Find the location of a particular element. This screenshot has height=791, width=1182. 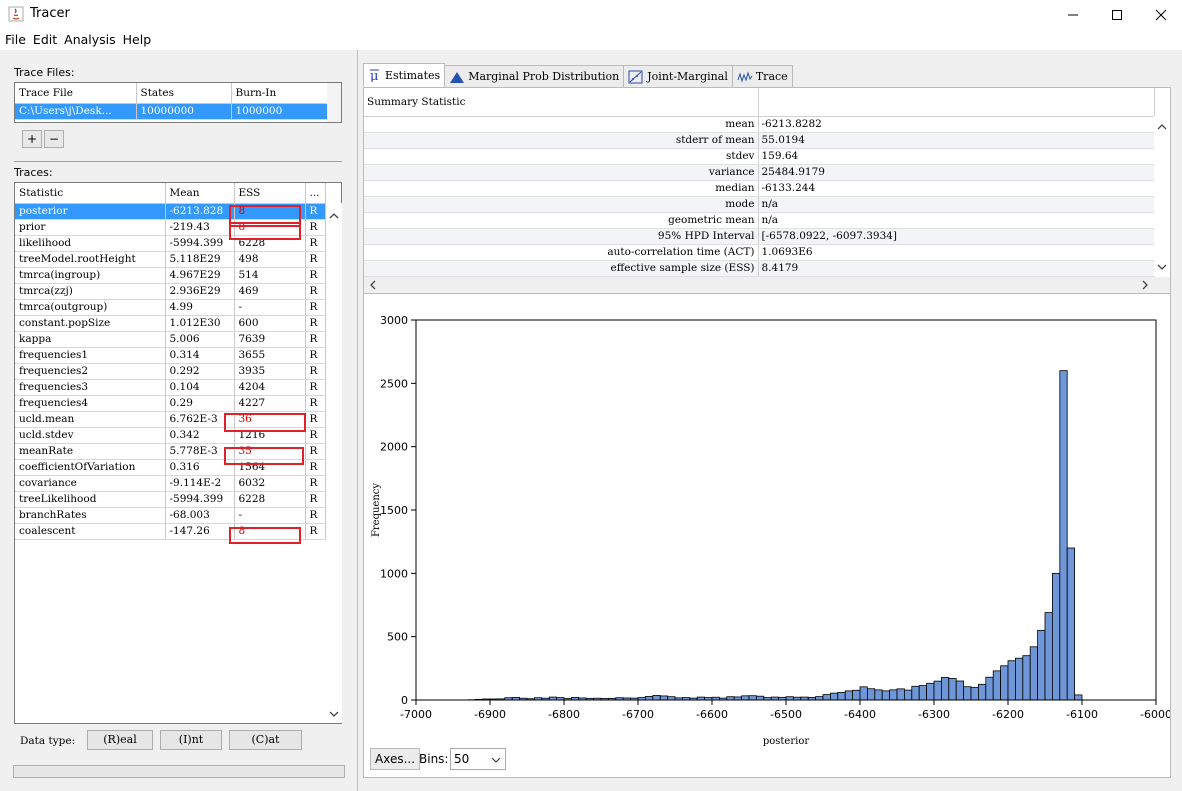

menu-analysis: Analysis is located at coordinates (90, 39).